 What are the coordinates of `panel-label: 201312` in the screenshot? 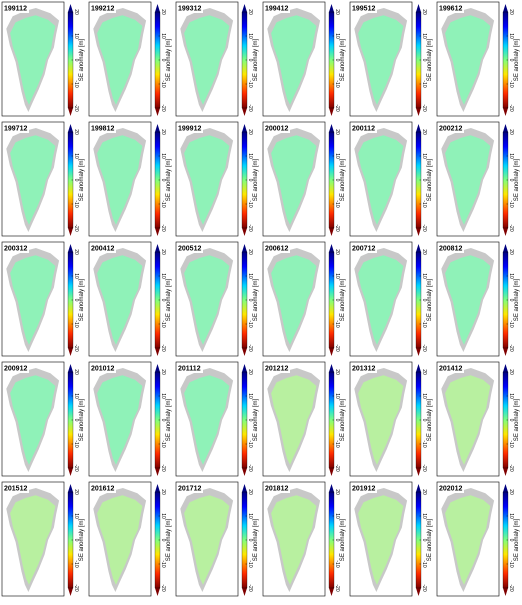 It's located at (363, 369).